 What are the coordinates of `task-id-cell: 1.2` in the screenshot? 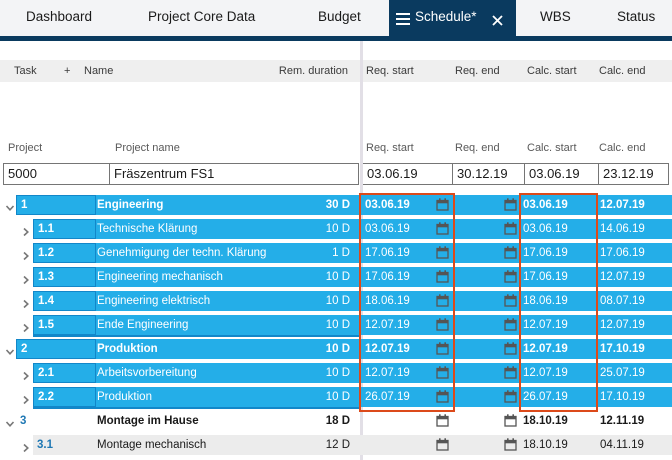 It's located at (64, 253).